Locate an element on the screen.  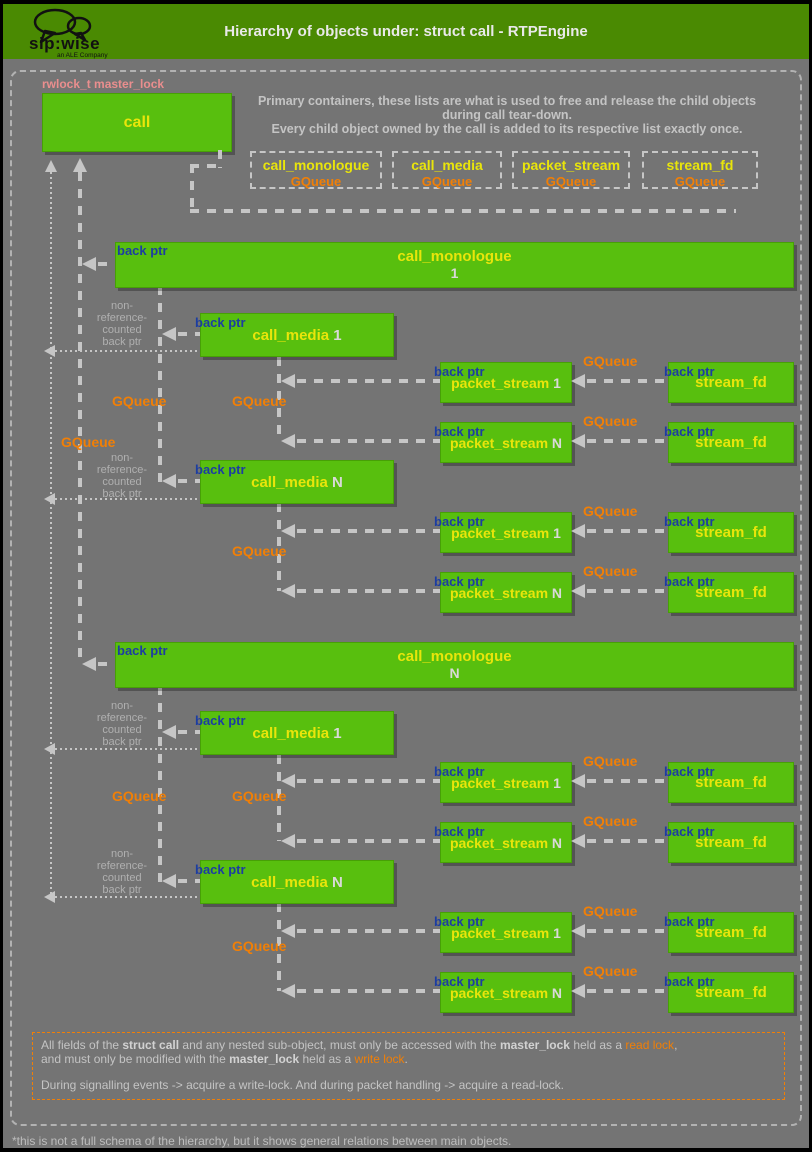
note-text: All fields of the is located at coordinates (82, 1045).